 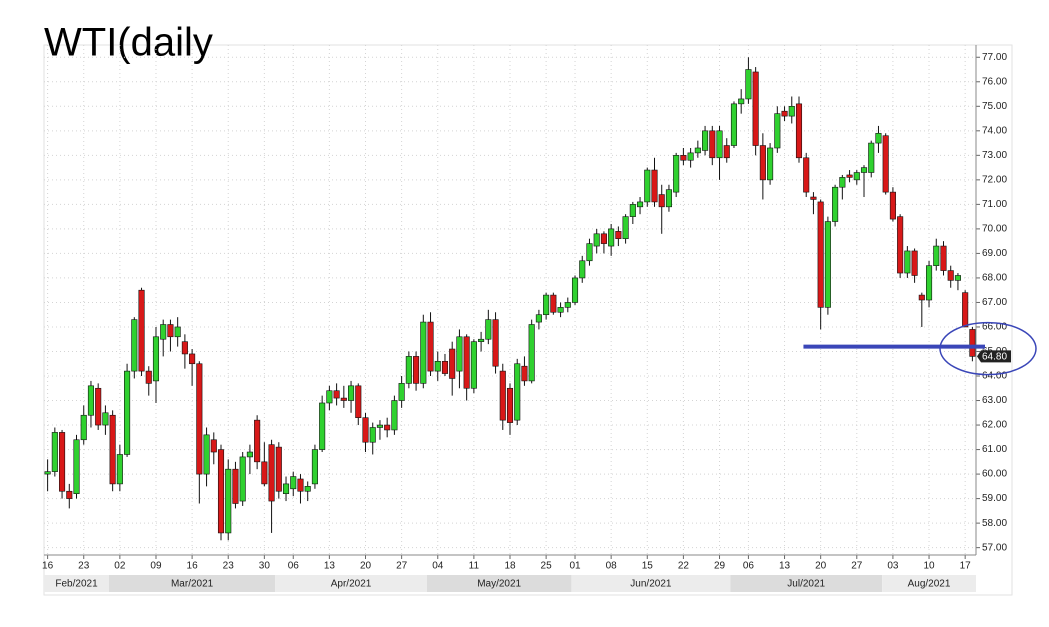 I want to click on x-tick-label: 03, so click(x=893, y=566).